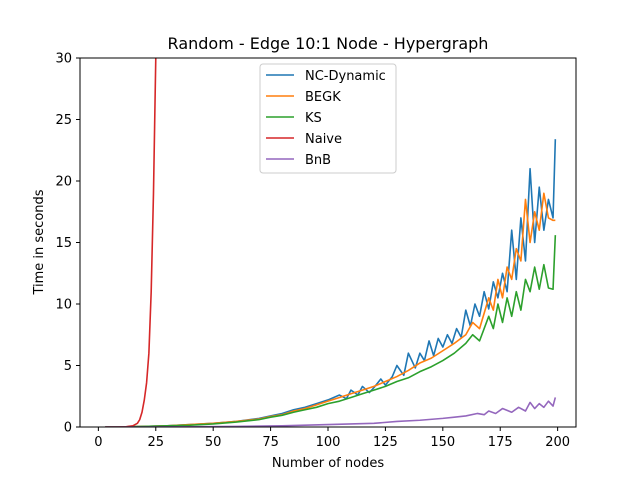  I want to click on y-tick-label: 5, so click(68, 366).